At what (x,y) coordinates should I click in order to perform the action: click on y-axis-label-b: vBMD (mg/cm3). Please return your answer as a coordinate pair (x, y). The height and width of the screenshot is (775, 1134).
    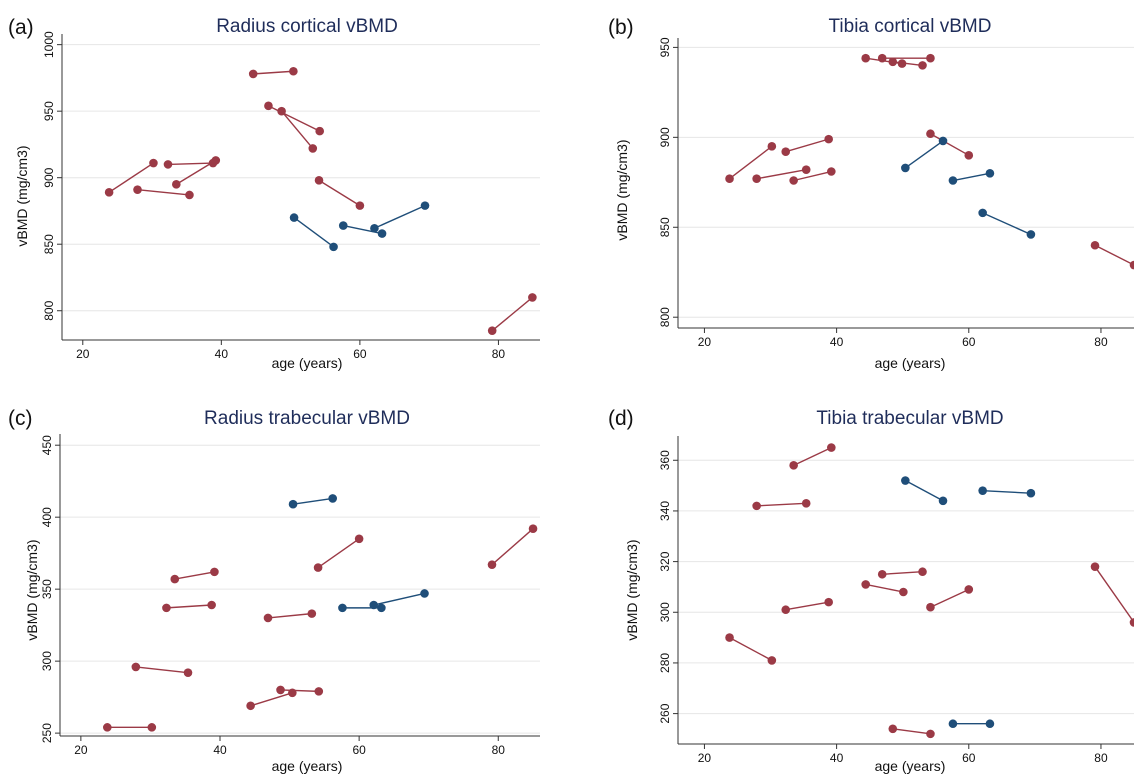
    Looking at the image, I should click on (622, 189).